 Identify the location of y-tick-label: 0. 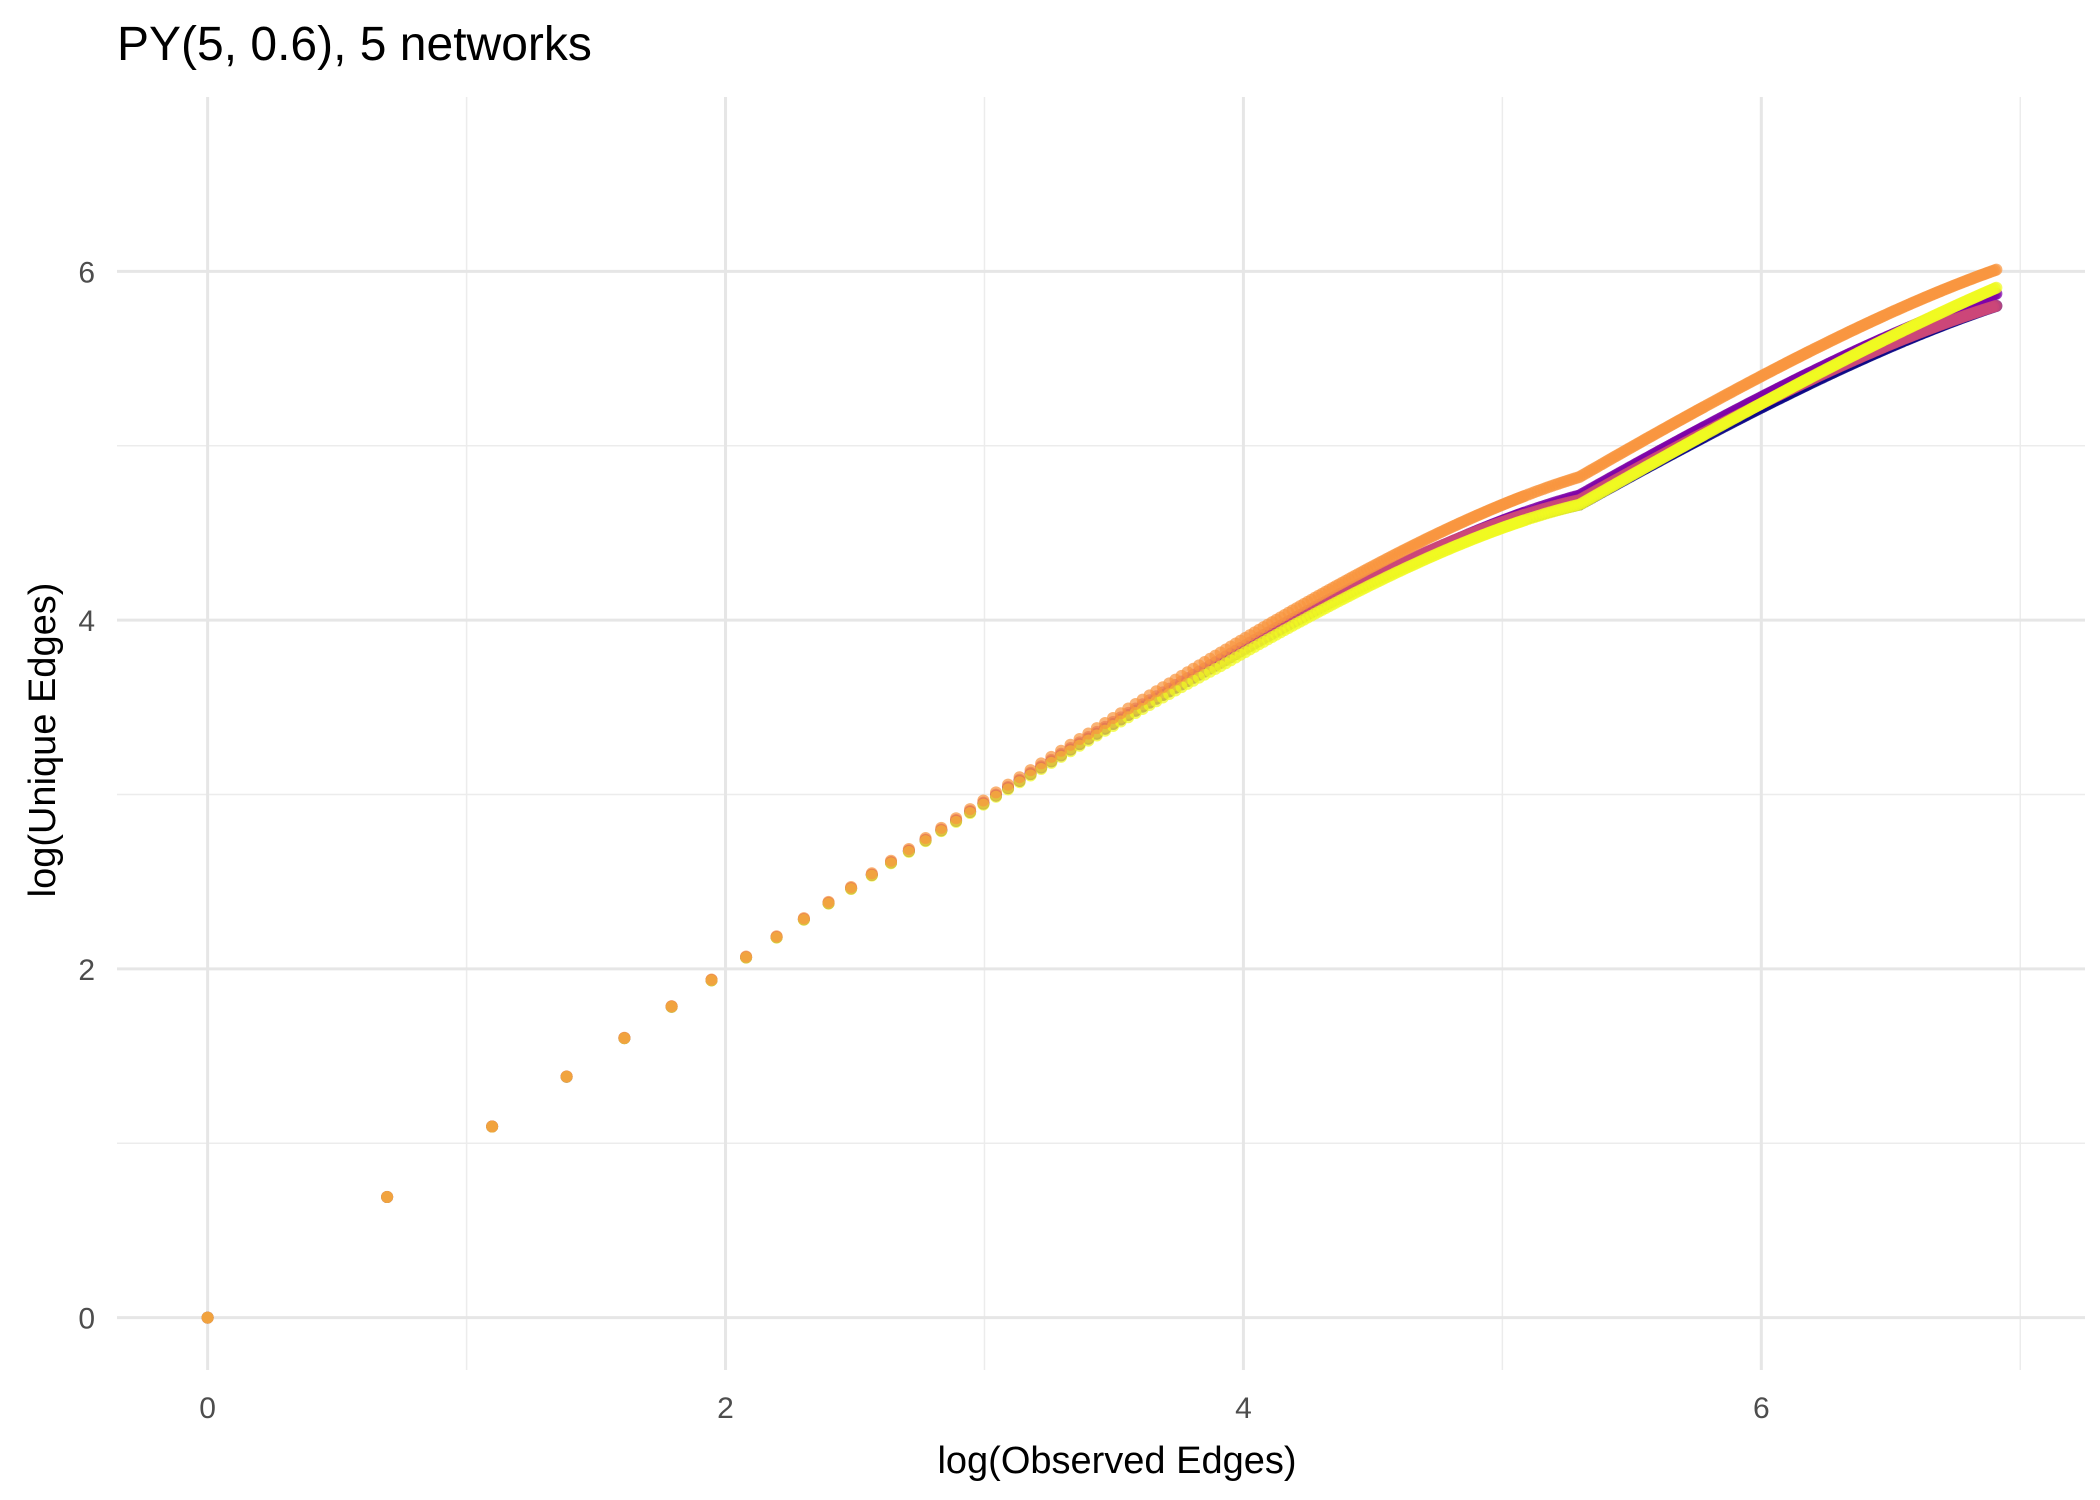
(86, 1319).